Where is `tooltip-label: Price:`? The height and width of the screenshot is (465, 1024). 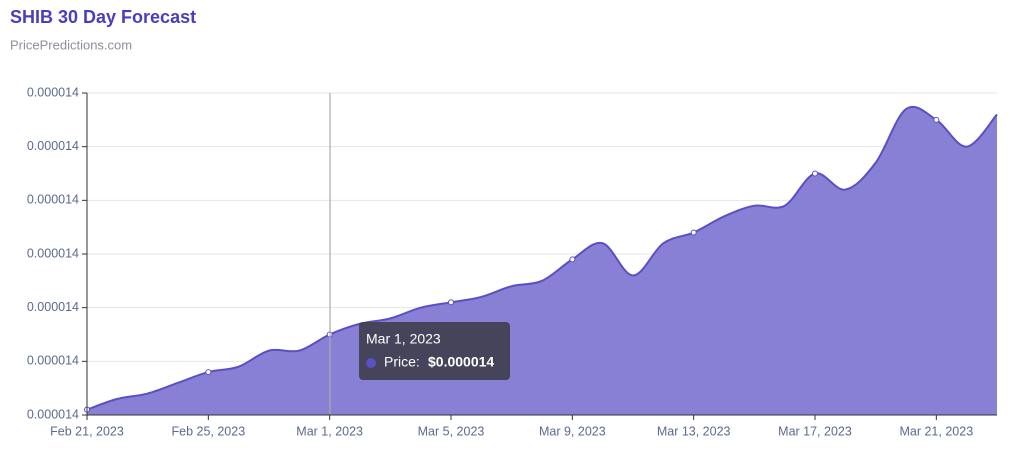
tooltip-label: Price: is located at coordinates (402, 362).